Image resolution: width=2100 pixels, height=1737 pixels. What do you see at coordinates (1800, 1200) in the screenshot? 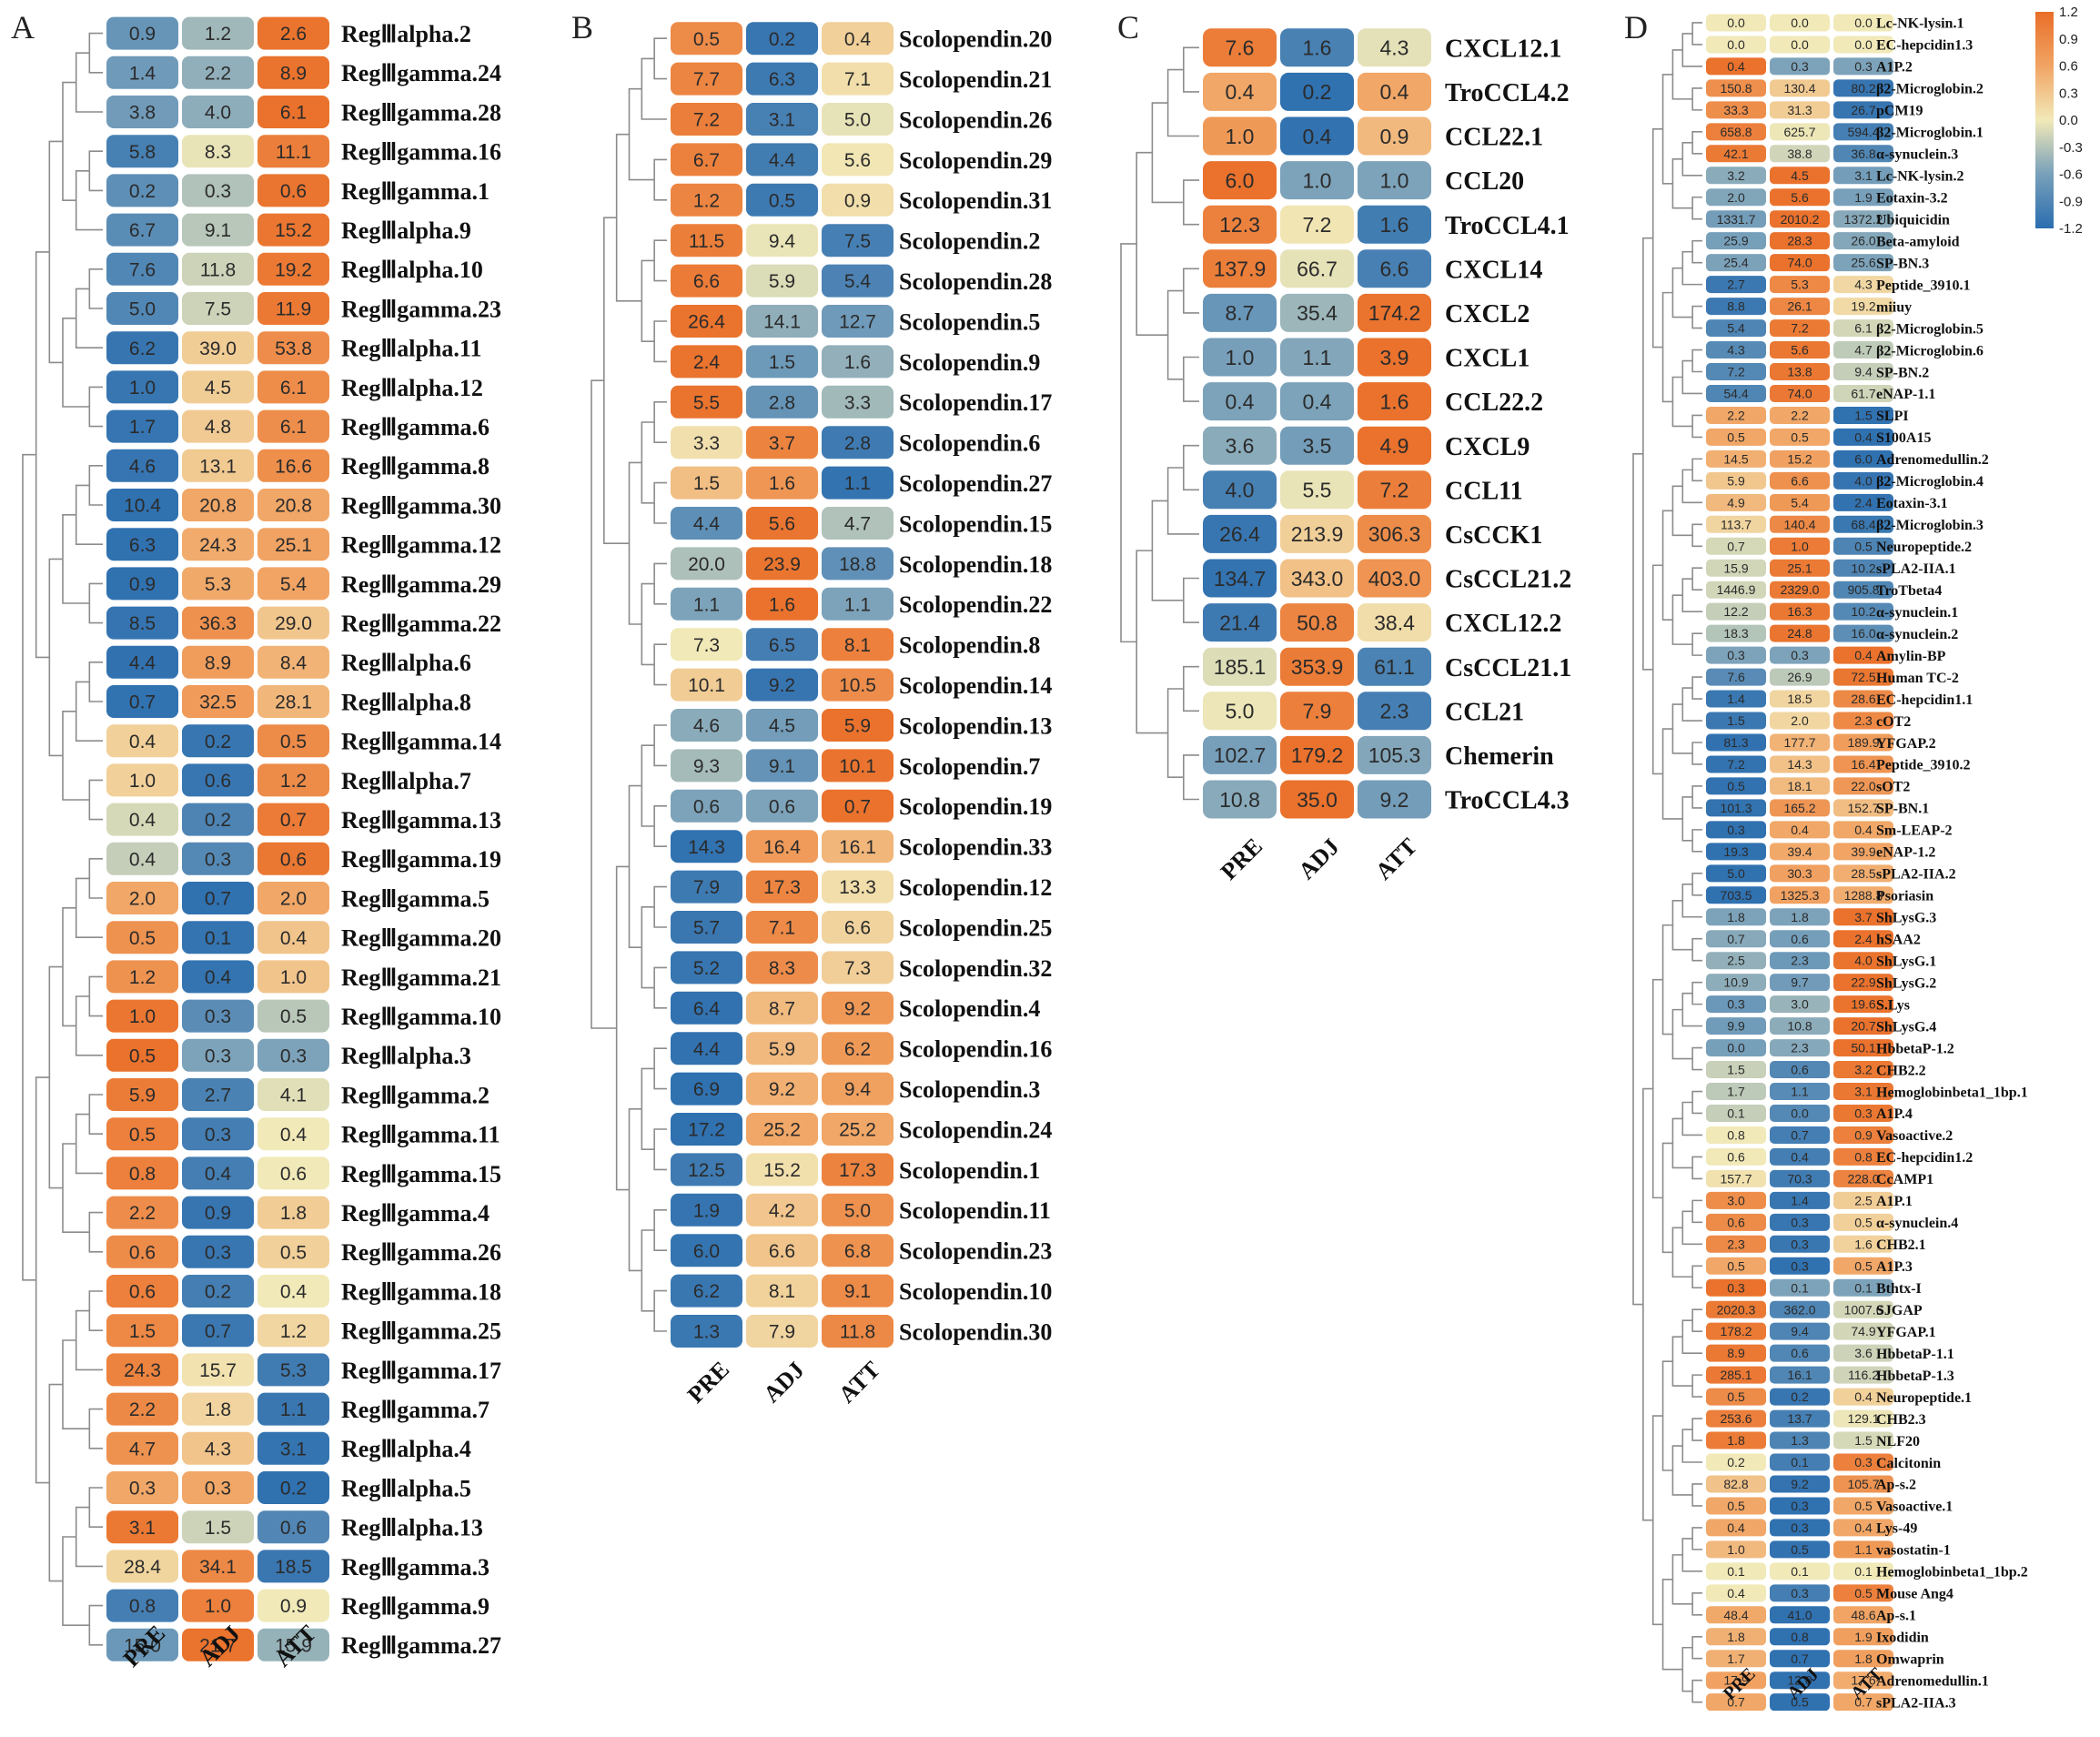
I see `cell-value: 1.4` at bounding box center [1800, 1200].